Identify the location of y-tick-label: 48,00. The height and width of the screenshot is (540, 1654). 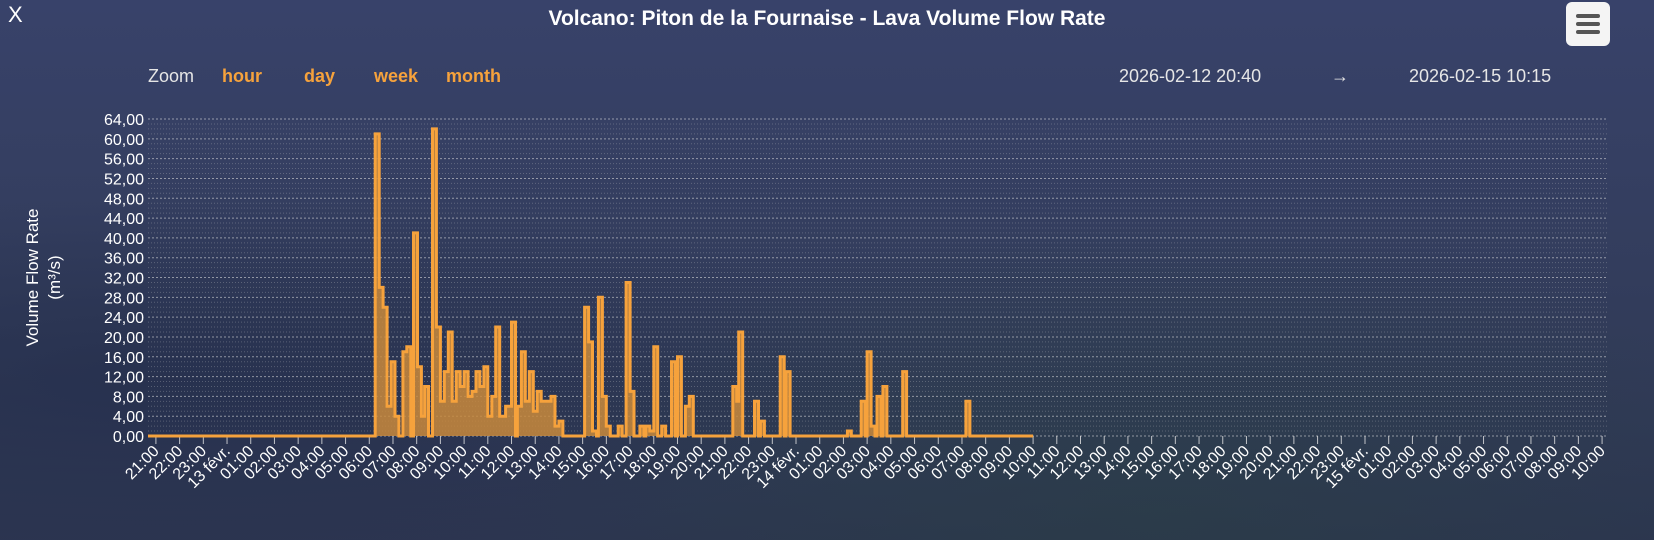
(124, 199).